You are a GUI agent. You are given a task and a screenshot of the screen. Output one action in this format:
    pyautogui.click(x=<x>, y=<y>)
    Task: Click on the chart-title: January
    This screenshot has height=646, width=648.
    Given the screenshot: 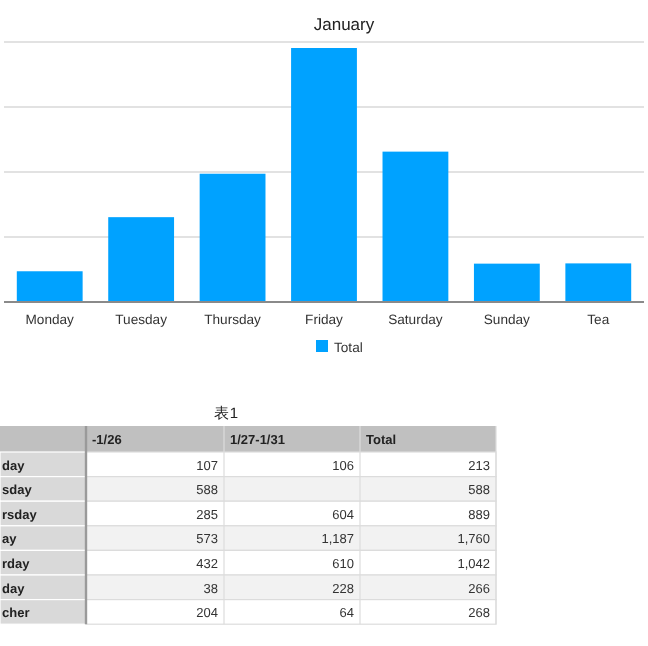 What is the action you would take?
    pyautogui.click(x=344, y=24)
    